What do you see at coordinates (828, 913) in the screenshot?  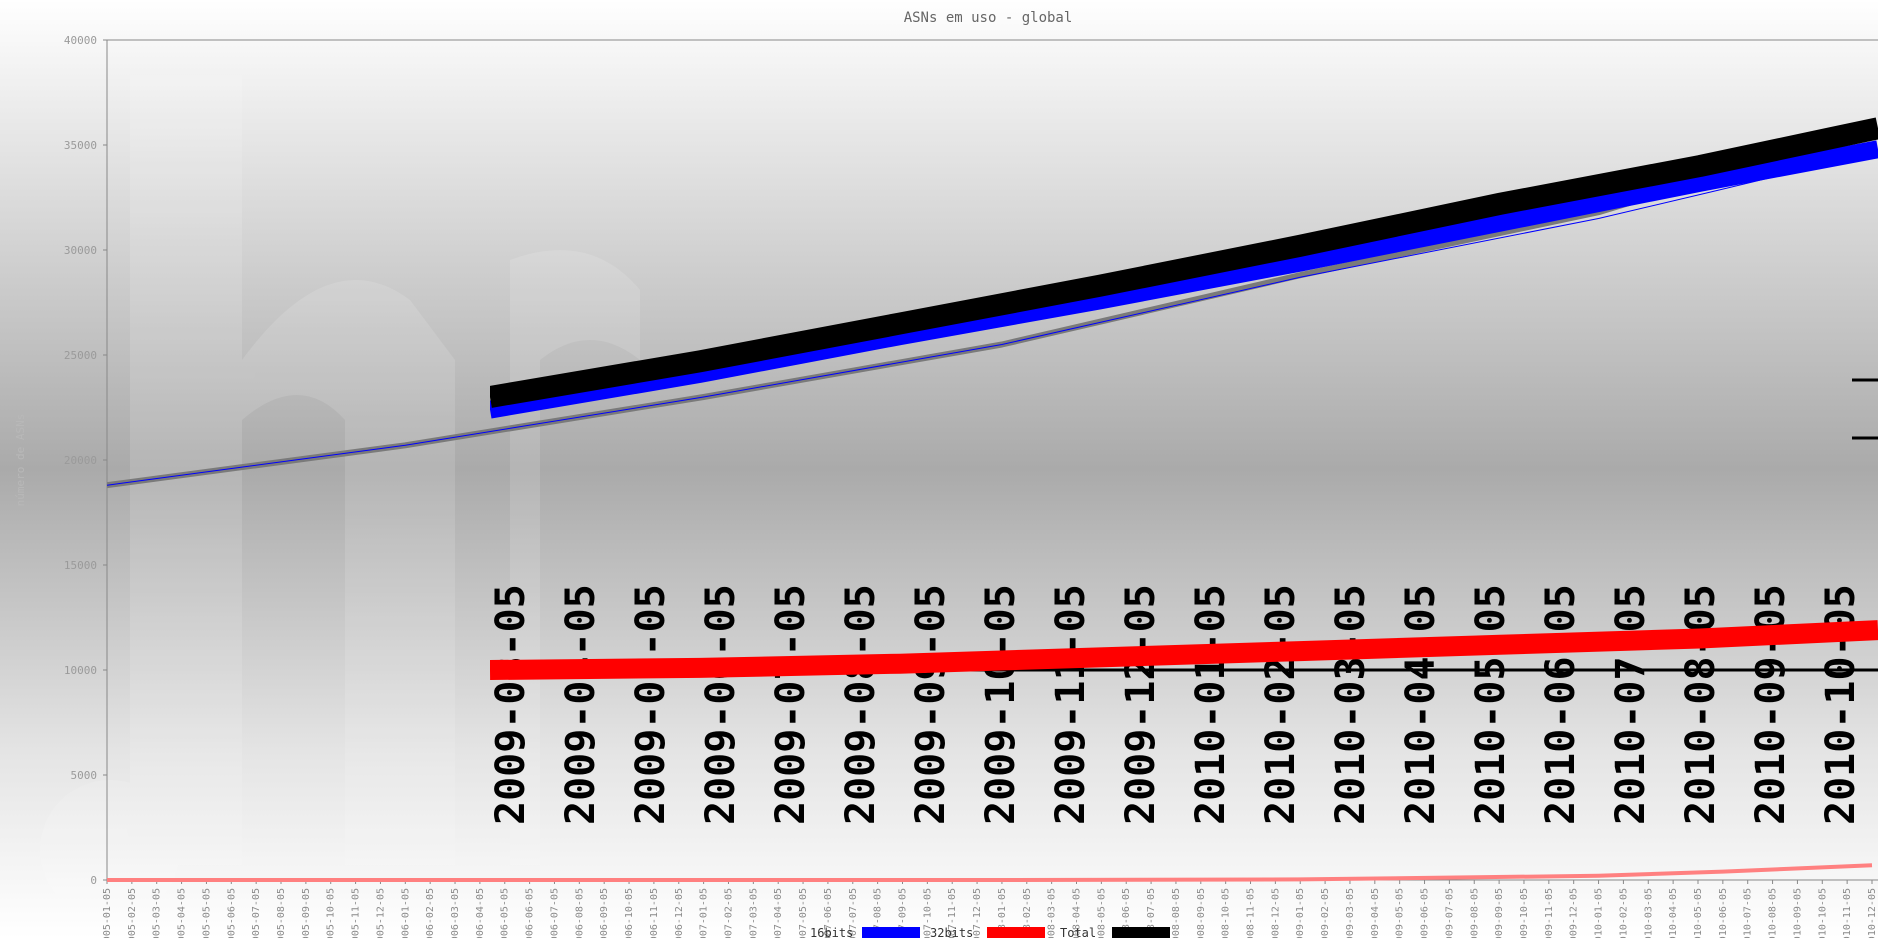 I see `x-tick-label: 2007-06-05` at bounding box center [828, 913].